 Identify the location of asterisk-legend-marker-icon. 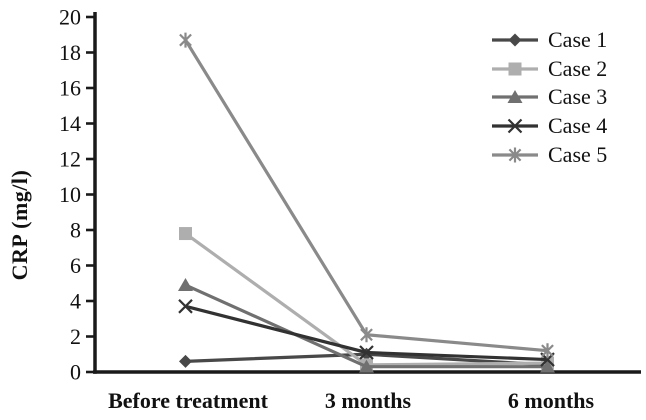
(515, 155).